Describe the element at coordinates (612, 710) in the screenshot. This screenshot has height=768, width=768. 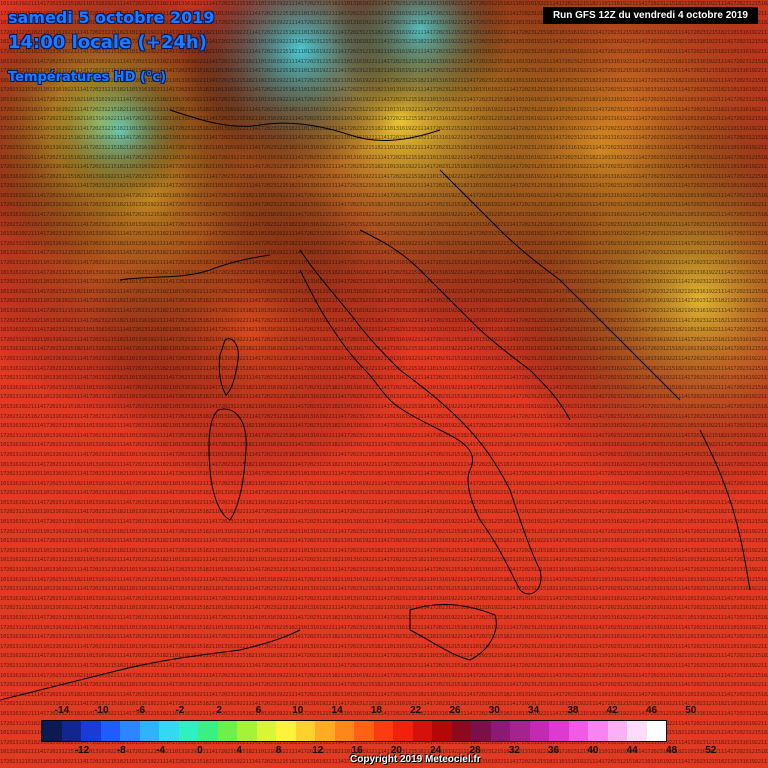
I see `legend-top-label: 42` at that location.